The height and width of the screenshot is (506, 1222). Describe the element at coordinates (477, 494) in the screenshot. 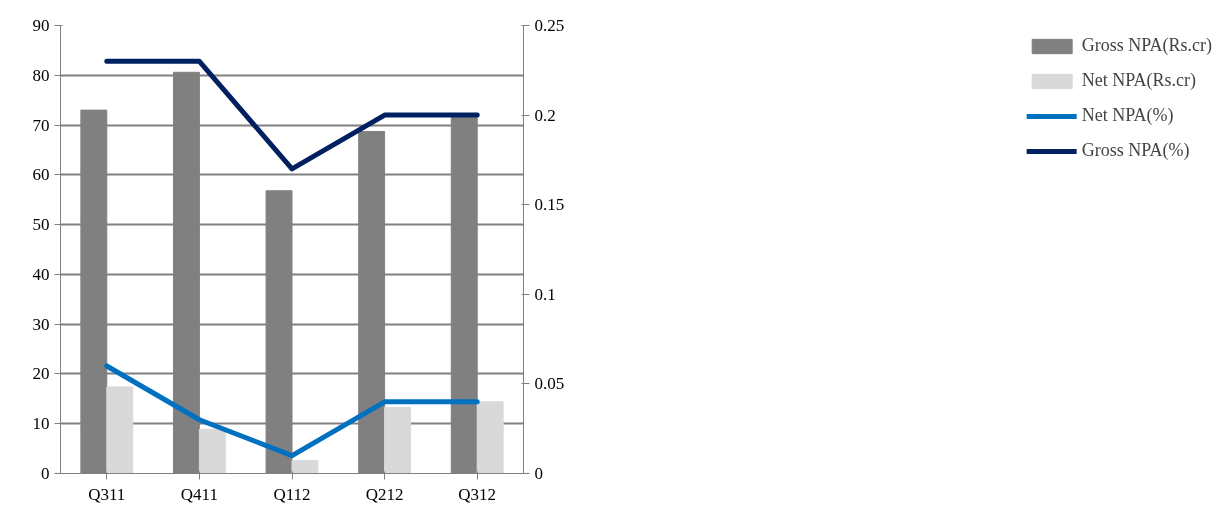

I see `x-tick-label: Q312` at that location.